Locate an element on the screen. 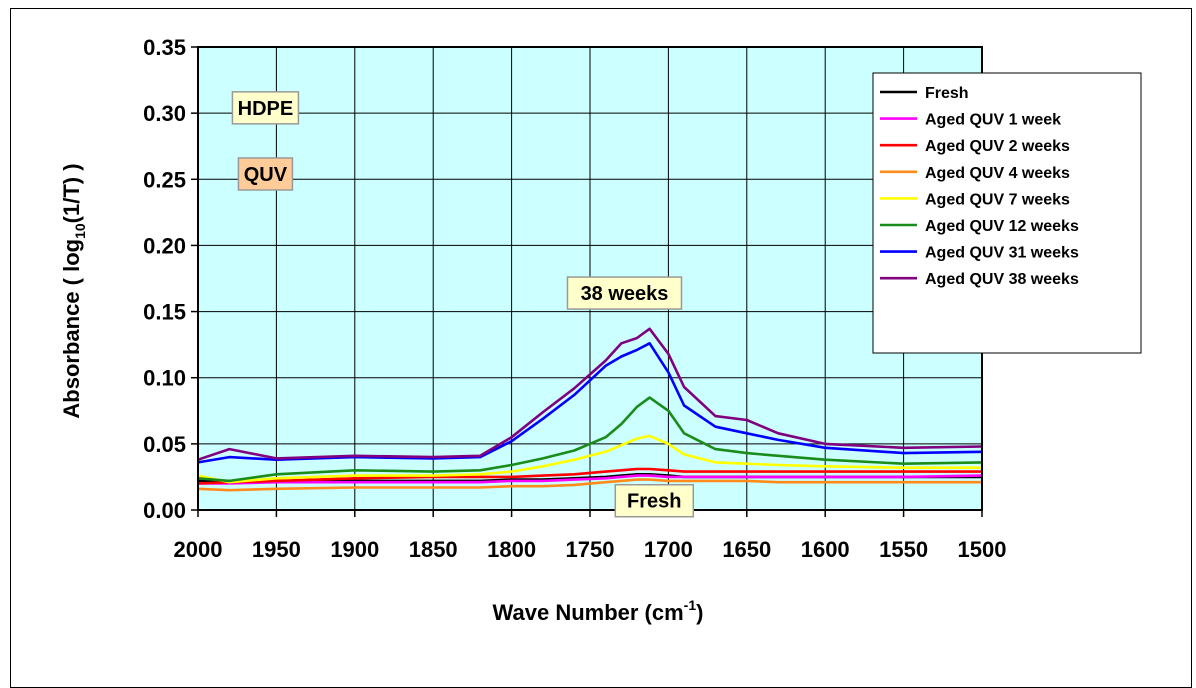 The image size is (1196, 688). x-tick-label: 1650 is located at coordinates (746, 549).